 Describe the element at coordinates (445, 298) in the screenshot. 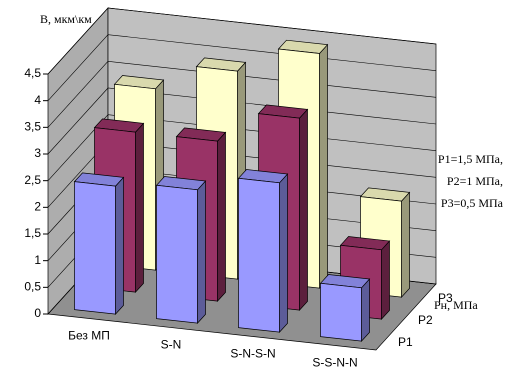

I see `depth-tick-label: P3` at that location.